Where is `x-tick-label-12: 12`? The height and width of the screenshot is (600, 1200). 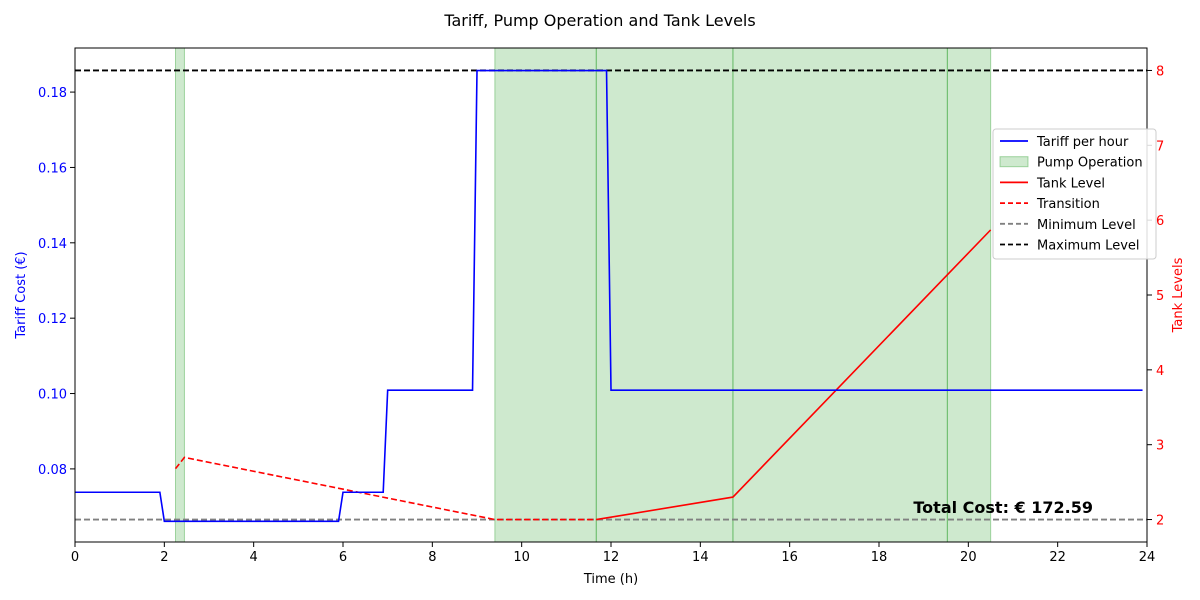
x-tick-label-12: 12 is located at coordinates (611, 557).